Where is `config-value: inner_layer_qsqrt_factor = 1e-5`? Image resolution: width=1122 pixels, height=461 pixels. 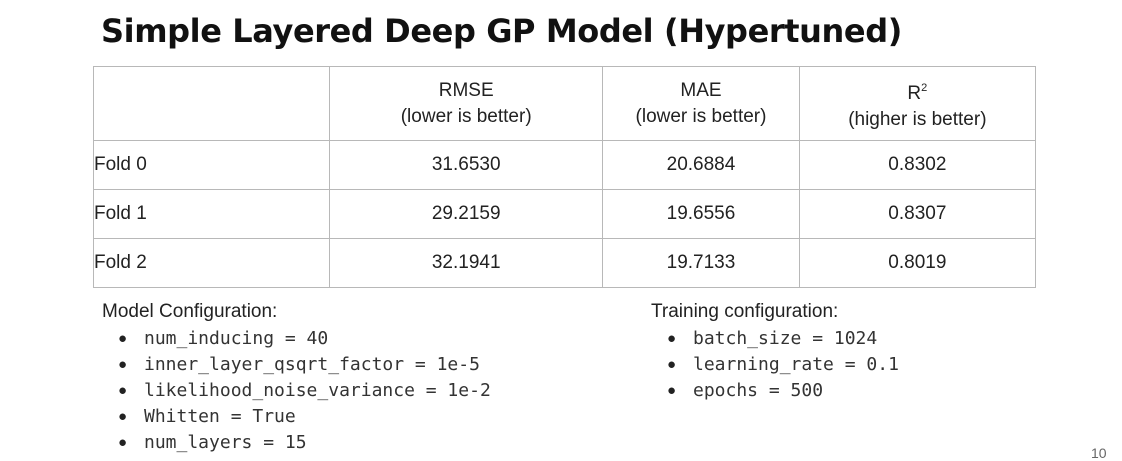 config-value: inner_layer_qsqrt_factor = 1e-5 is located at coordinates (312, 364).